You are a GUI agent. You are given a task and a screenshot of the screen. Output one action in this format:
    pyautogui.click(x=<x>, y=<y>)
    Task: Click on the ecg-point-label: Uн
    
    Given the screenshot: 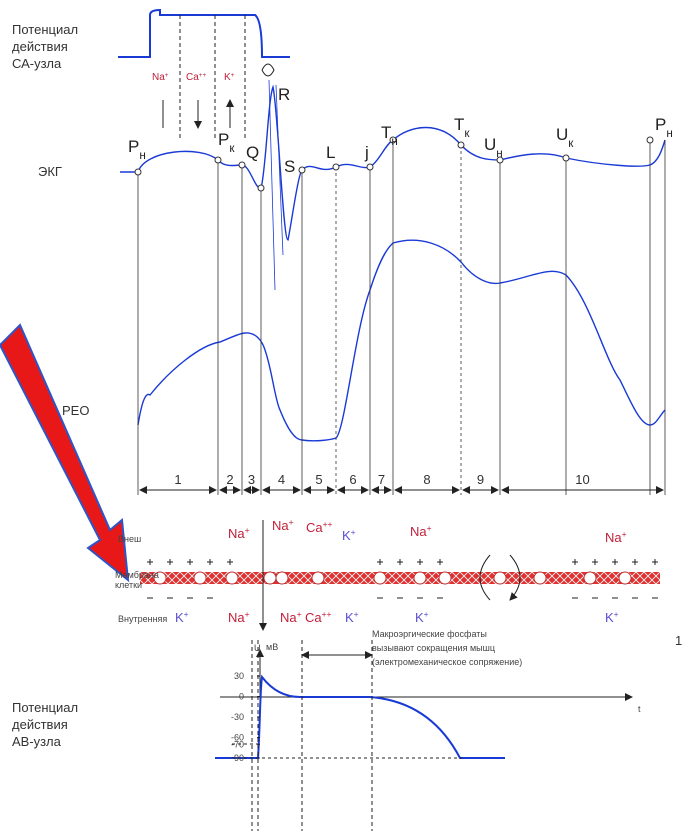 What is the action you would take?
    pyautogui.click(x=493, y=147)
    